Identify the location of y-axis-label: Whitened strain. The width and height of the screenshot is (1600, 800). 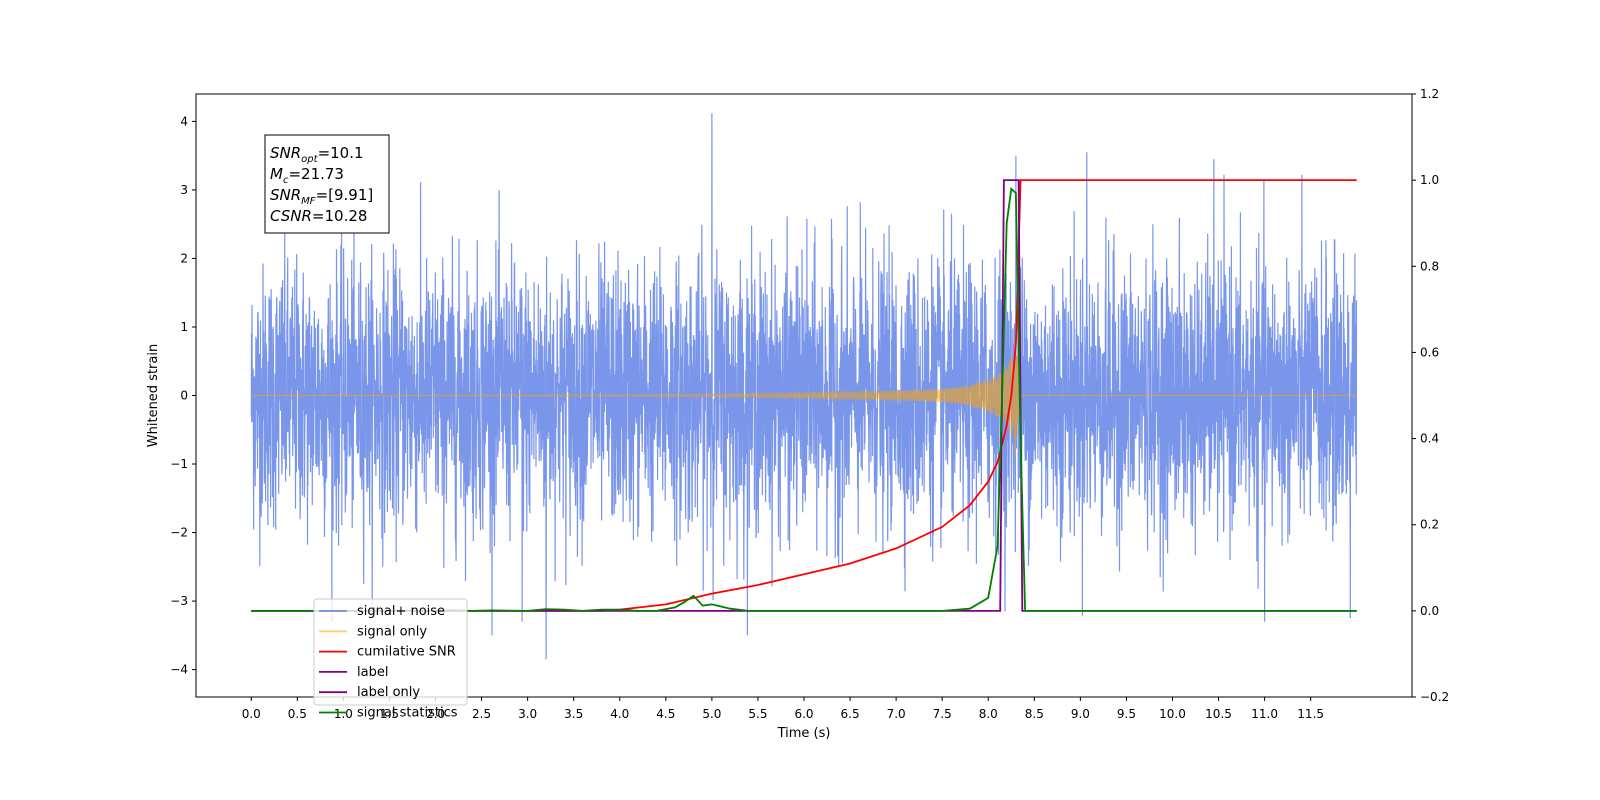
(153, 395).